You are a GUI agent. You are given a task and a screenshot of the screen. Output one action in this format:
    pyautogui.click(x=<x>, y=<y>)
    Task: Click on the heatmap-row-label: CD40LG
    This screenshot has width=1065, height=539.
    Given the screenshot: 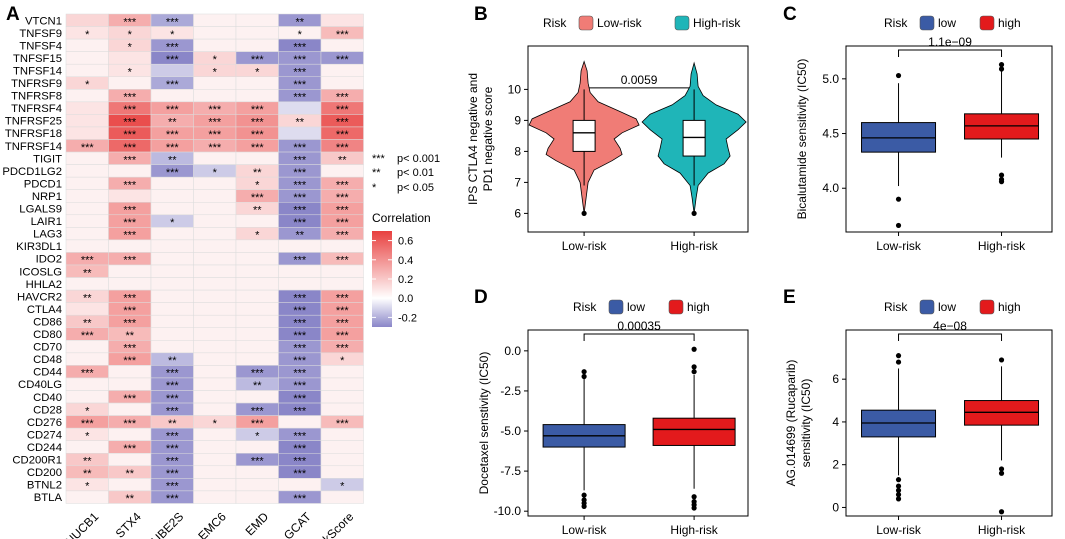 What is the action you would take?
    pyautogui.click(x=40, y=385)
    